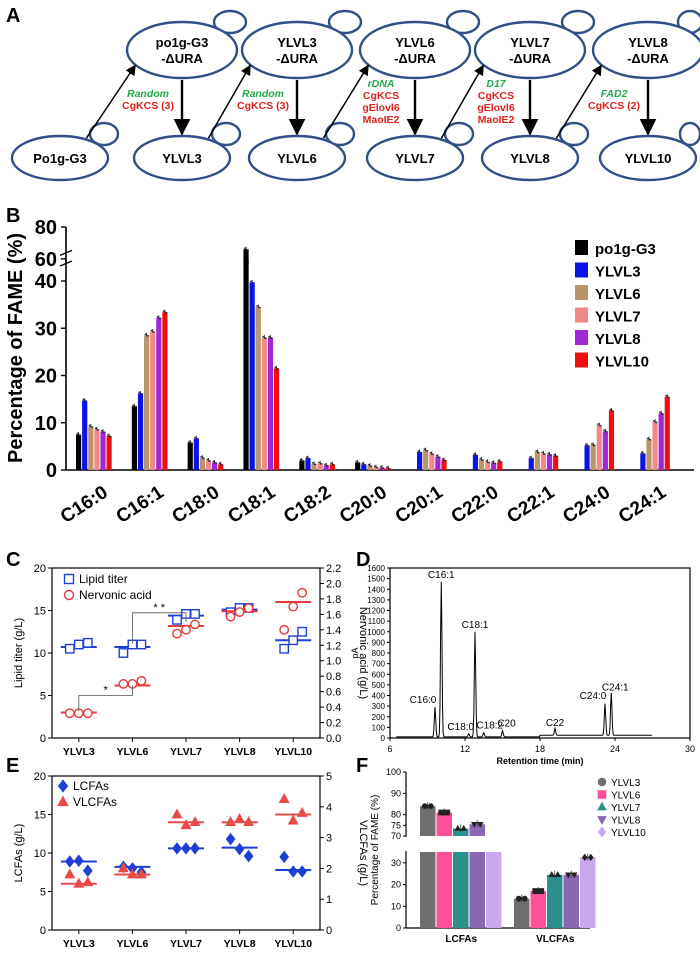 This screenshot has height=956, width=700. Describe the element at coordinates (91, 786) in the screenshot. I see `legend-label-lcfas: LCFAs` at that location.